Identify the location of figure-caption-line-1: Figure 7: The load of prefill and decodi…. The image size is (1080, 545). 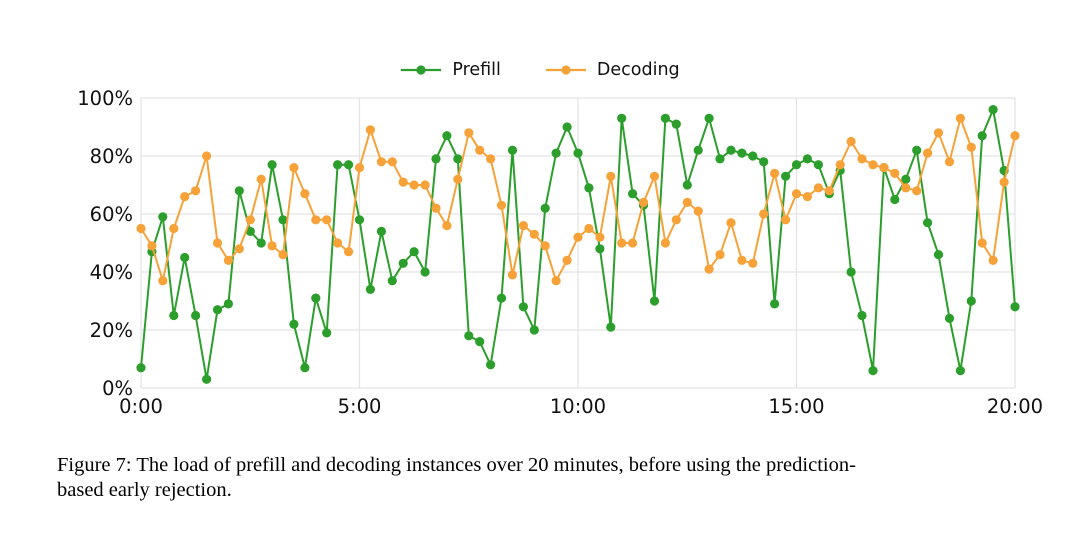
(456, 465).